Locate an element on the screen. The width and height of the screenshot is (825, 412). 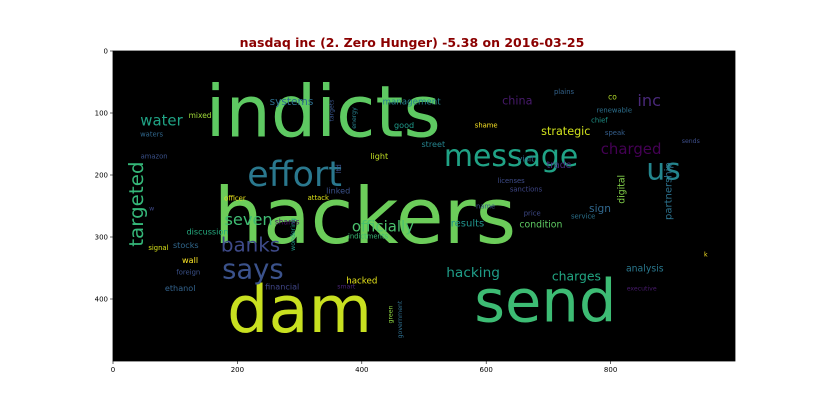
word-water: water is located at coordinates (161, 120).